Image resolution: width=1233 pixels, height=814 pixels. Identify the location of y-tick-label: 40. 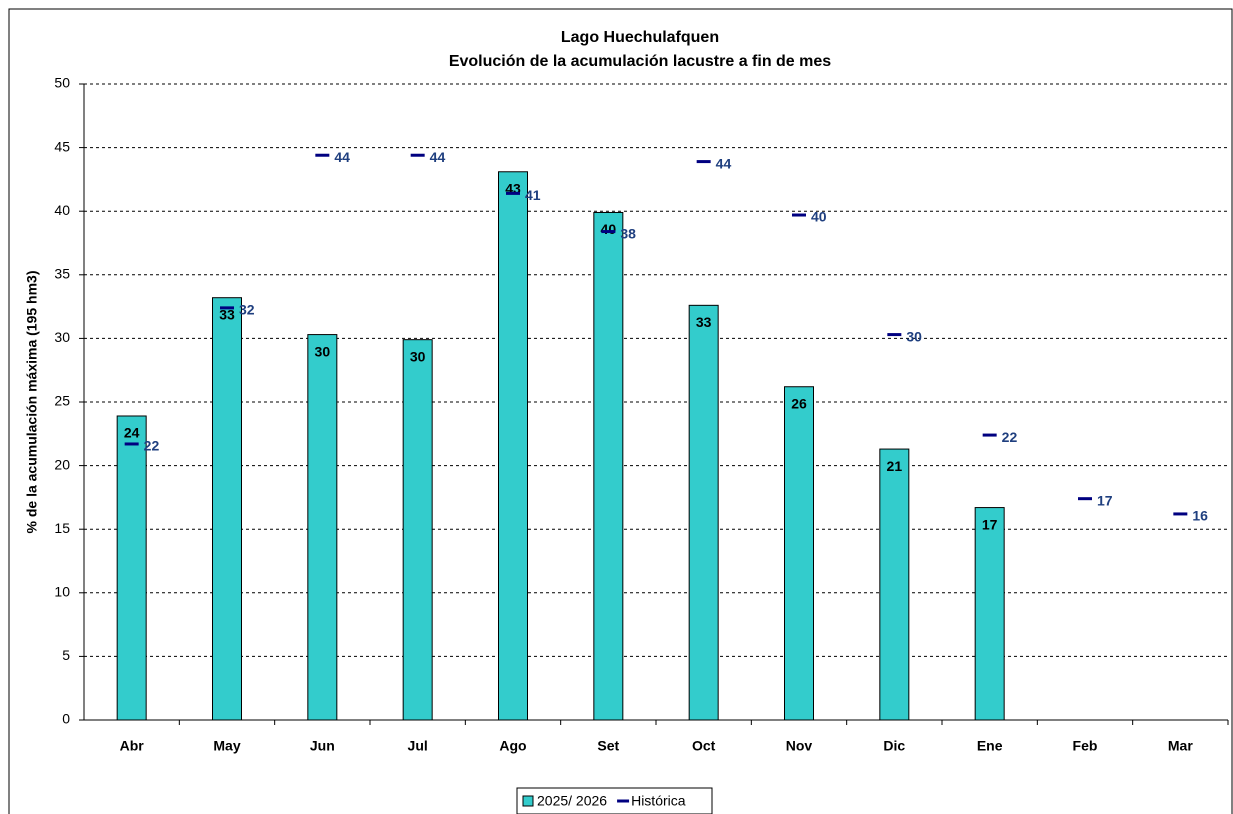
(62, 210).